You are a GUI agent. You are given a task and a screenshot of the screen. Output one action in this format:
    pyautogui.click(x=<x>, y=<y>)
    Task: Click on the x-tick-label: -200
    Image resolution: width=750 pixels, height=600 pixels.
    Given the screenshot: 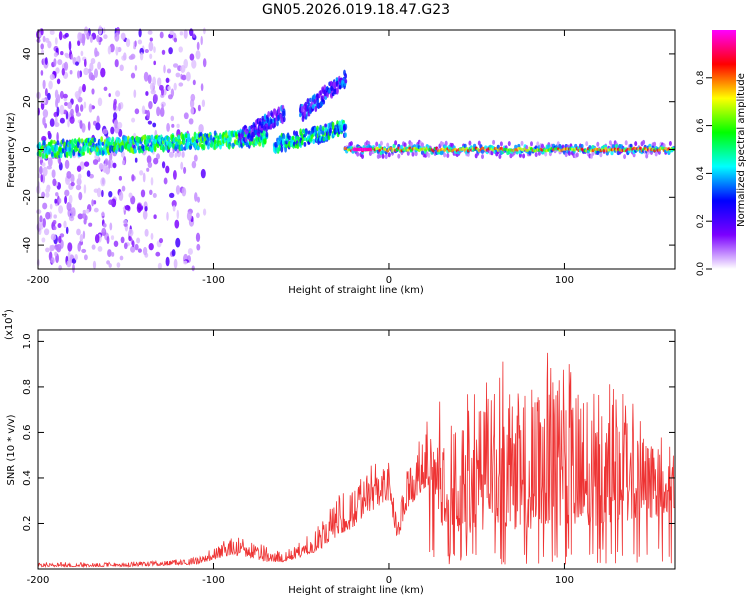 What is the action you would take?
    pyautogui.click(x=38, y=580)
    